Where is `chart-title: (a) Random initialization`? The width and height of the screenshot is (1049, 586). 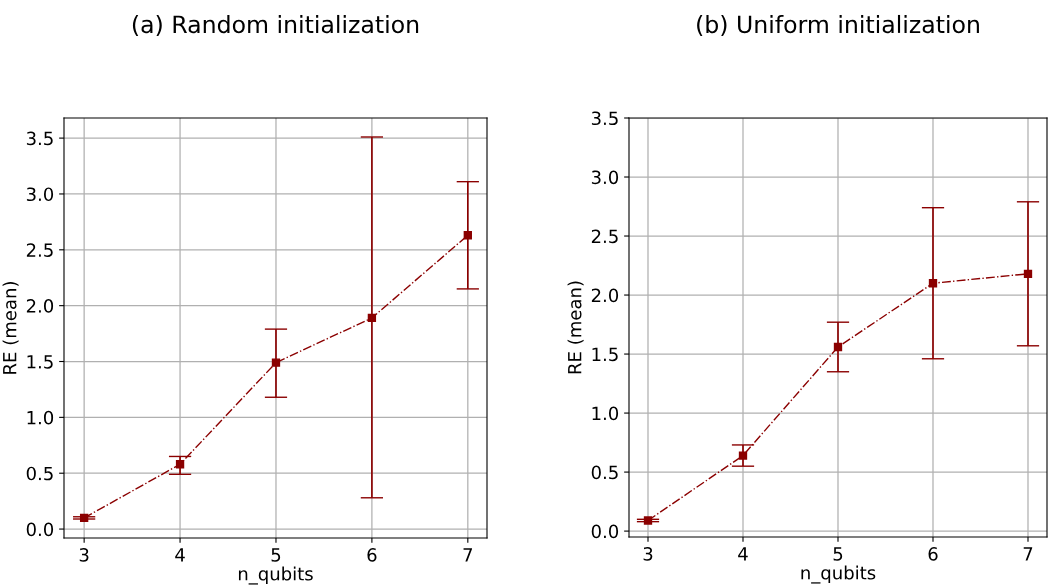
chart-title: (a) Random initialization is located at coordinates (275, 25).